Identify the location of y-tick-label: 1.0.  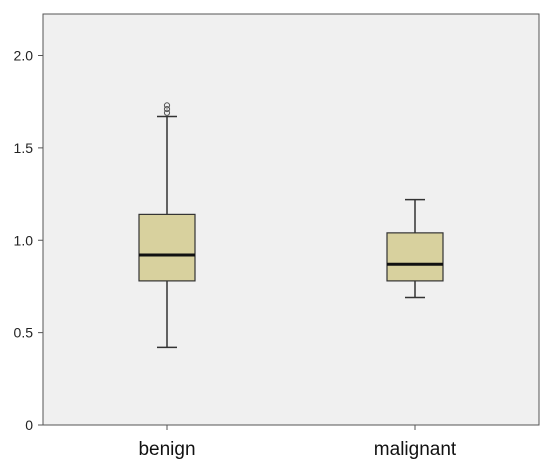
(24, 240).